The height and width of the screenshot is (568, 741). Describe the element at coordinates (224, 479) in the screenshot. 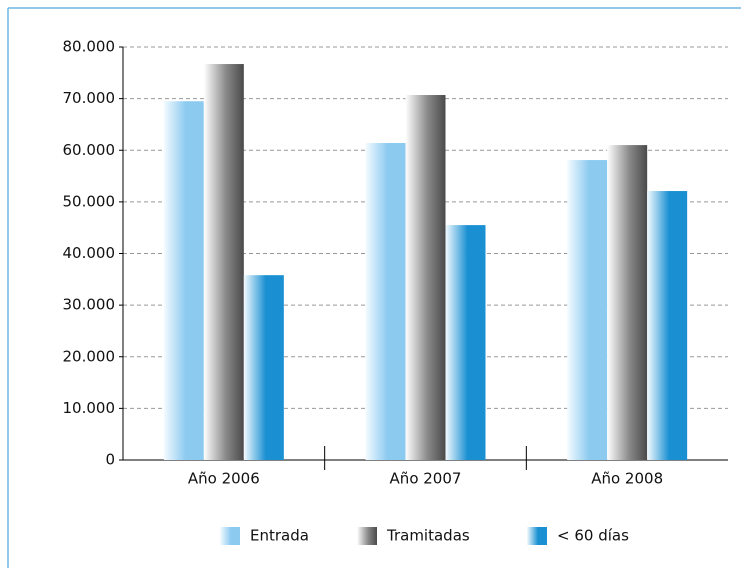

I see `x-tick-label: Año 2006` at that location.